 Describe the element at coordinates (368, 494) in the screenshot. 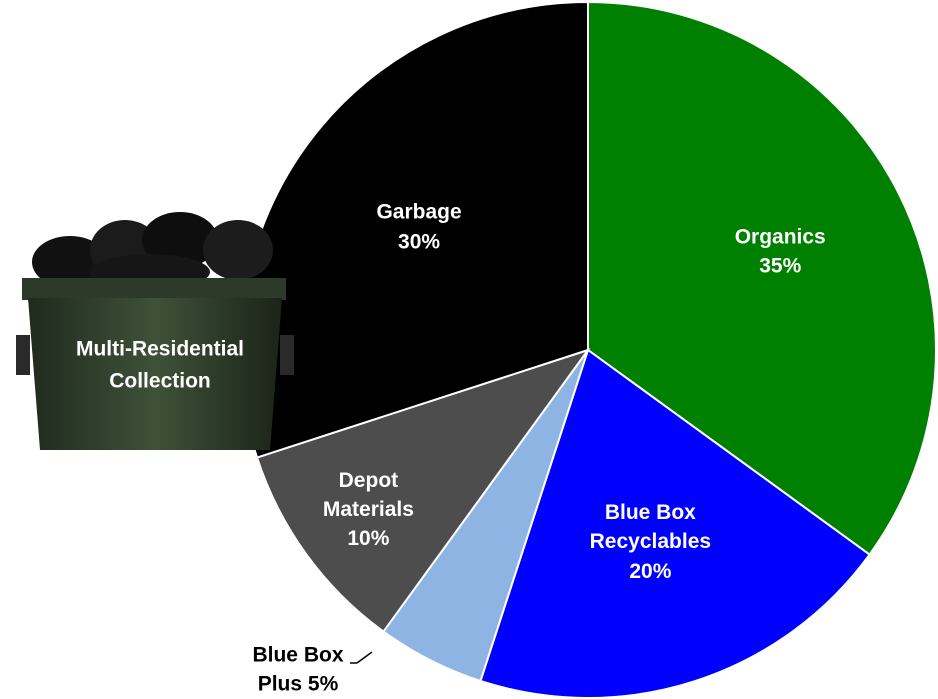

I see `category-label: Depot Materials` at that location.